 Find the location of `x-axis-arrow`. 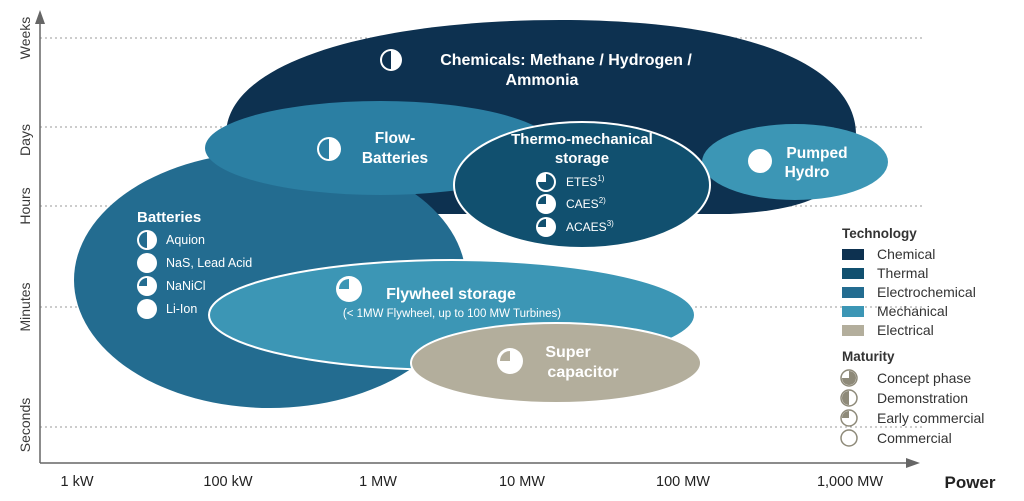

x-axis-arrow is located at coordinates (913, 463).